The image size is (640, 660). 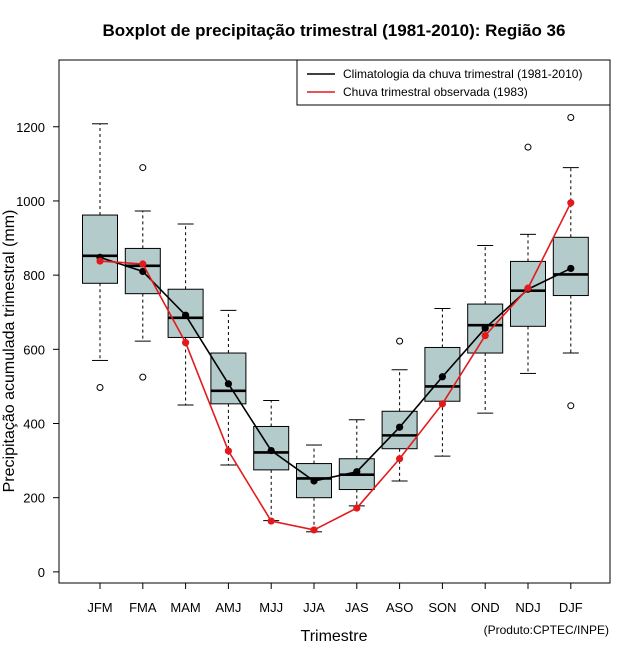 What do you see at coordinates (546, 630) in the screenshot?
I see `credit-label: (Produto:CPTEC/INPE)` at bounding box center [546, 630].